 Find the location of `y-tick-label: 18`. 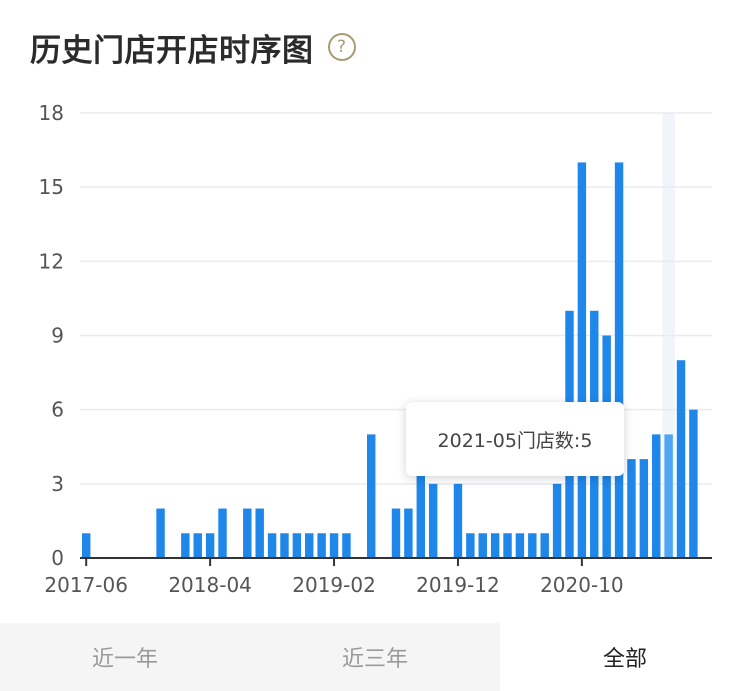

y-tick-label: 18 is located at coordinates (51, 113).